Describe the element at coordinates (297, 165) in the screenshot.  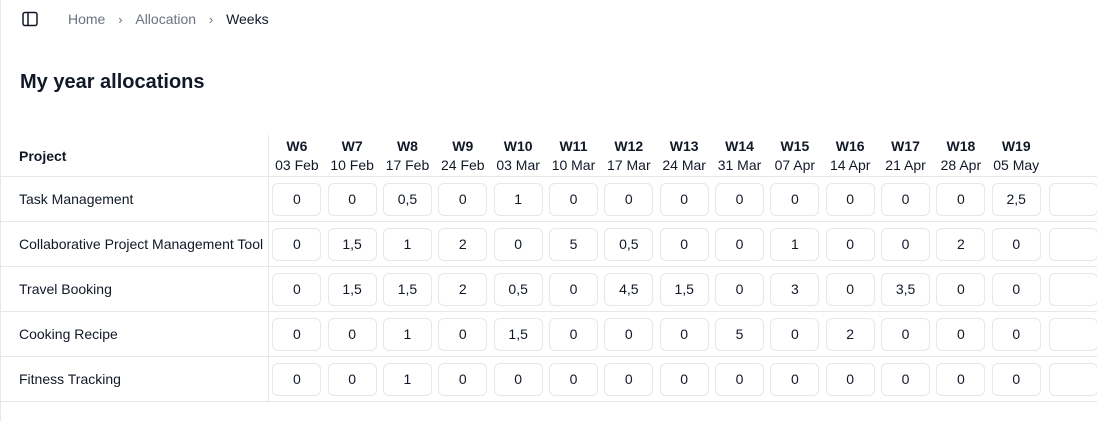
I see `week-date: 03 Feb` at that location.